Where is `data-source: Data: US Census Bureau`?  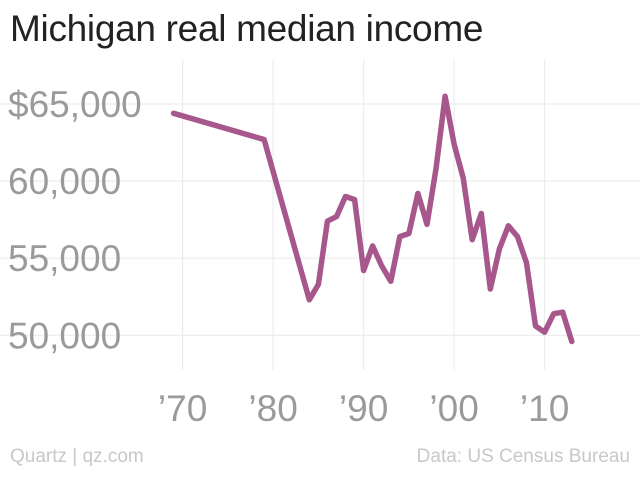 data-source: Data: US Census Bureau is located at coordinates (523, 456).